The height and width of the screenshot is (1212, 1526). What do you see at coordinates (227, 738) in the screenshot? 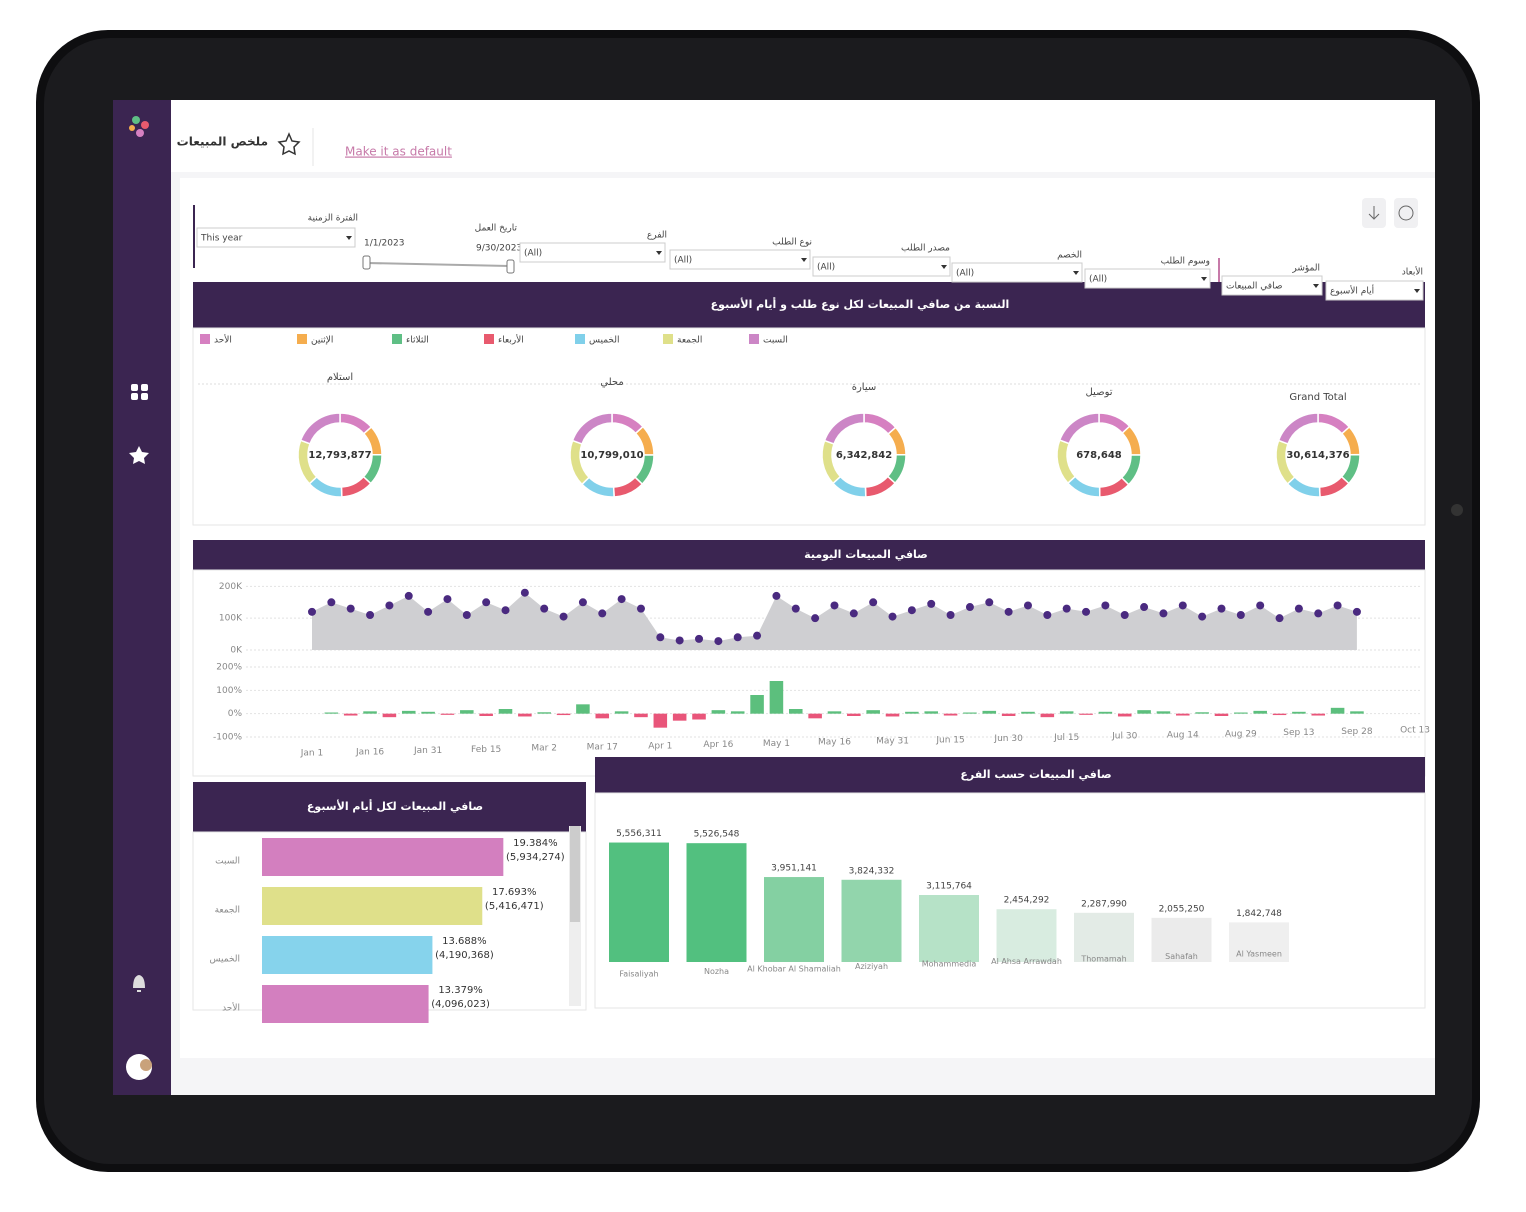
I see `y-tick-label: -100%` at bounding box center [227, 738].